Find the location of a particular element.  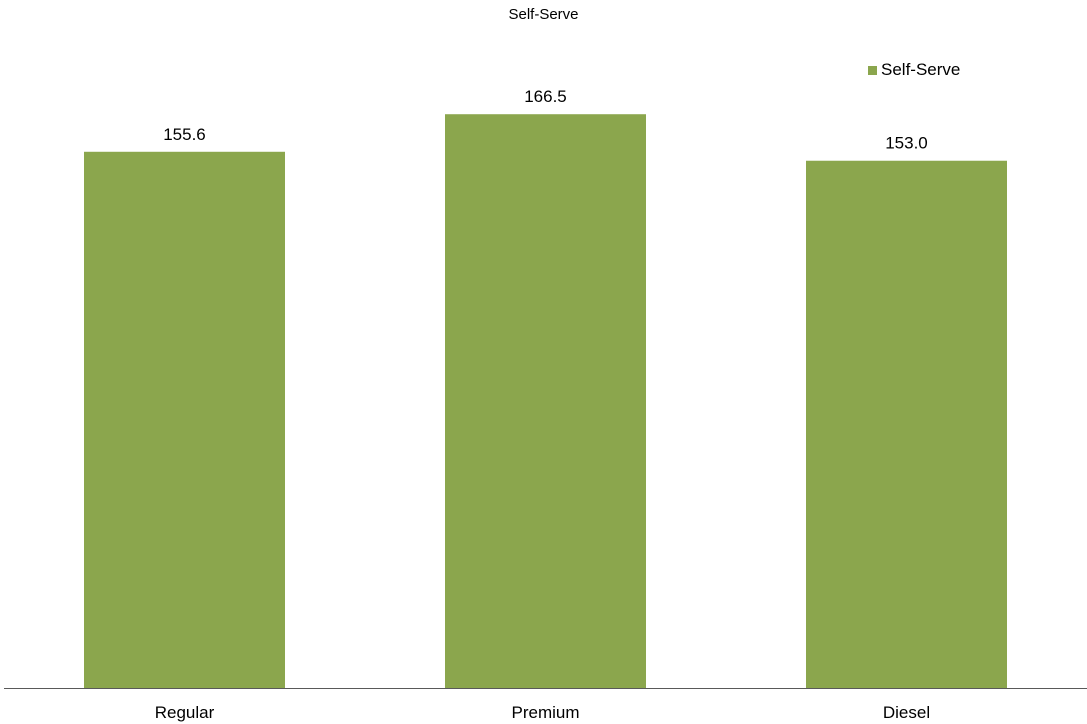

x-tick-label-premium: Premium is located at coordinates (545, 712).